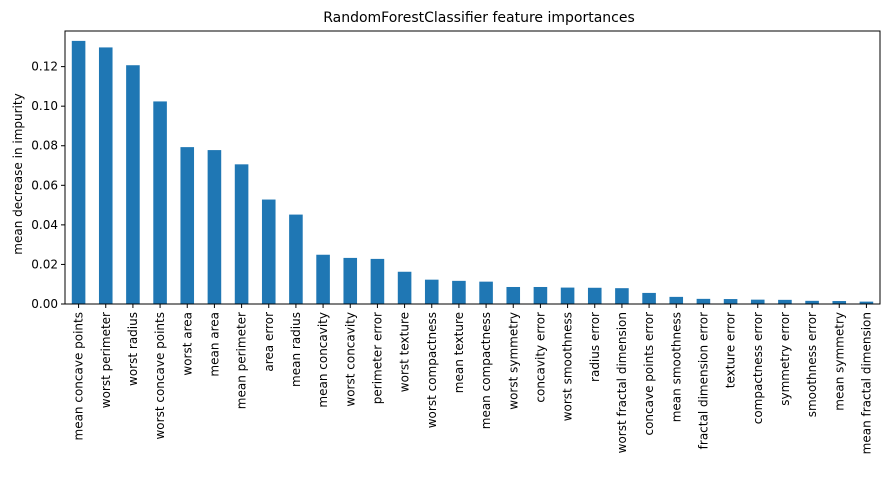 This screenshot has height=489, width=889. Describe the element at coordinates (812, 364) in the screenshot. I see `x-tick-label: smoothness error` at that location.